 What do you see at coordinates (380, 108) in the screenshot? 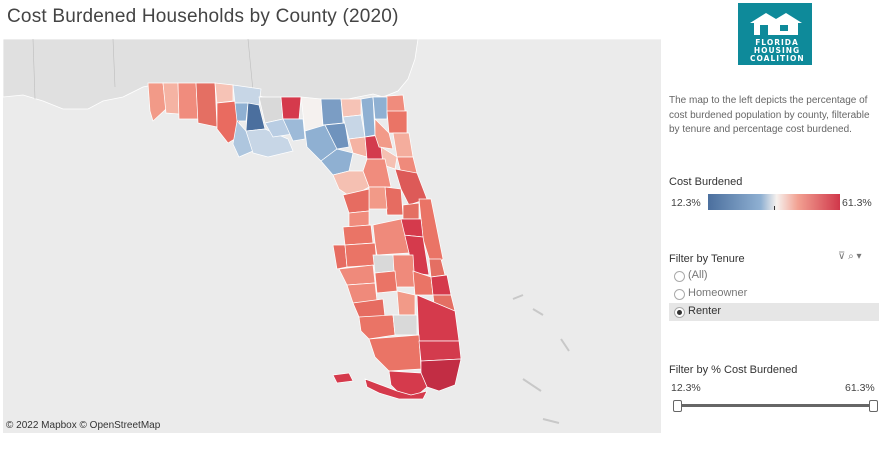
I see `county-baker` at bounding box center [380, 108].